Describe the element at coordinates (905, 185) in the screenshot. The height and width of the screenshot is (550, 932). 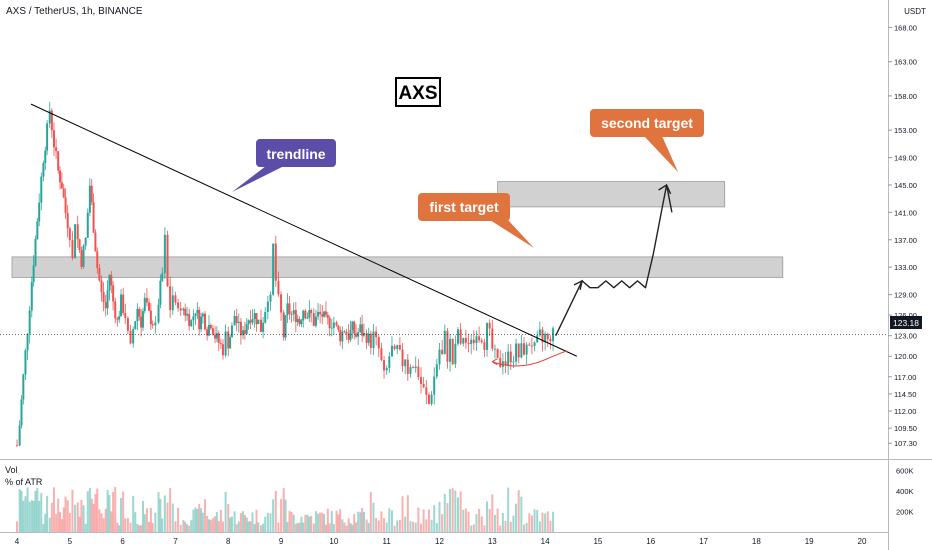
I see `price-tick-label: 145.00` at that location.